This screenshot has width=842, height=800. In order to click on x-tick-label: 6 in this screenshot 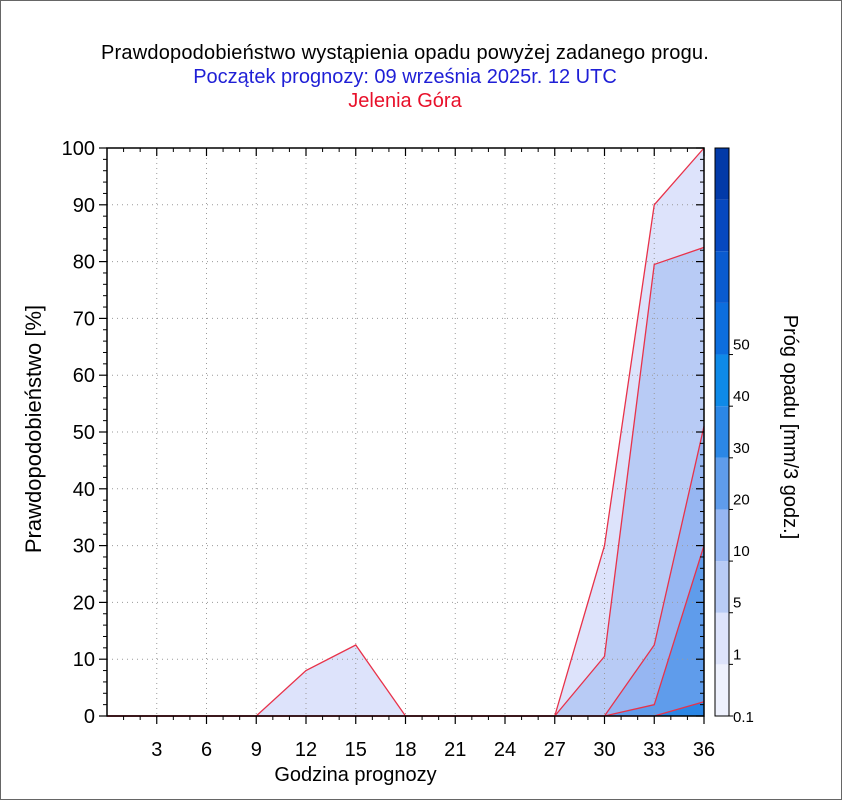, I will do `click(206, 750)`.